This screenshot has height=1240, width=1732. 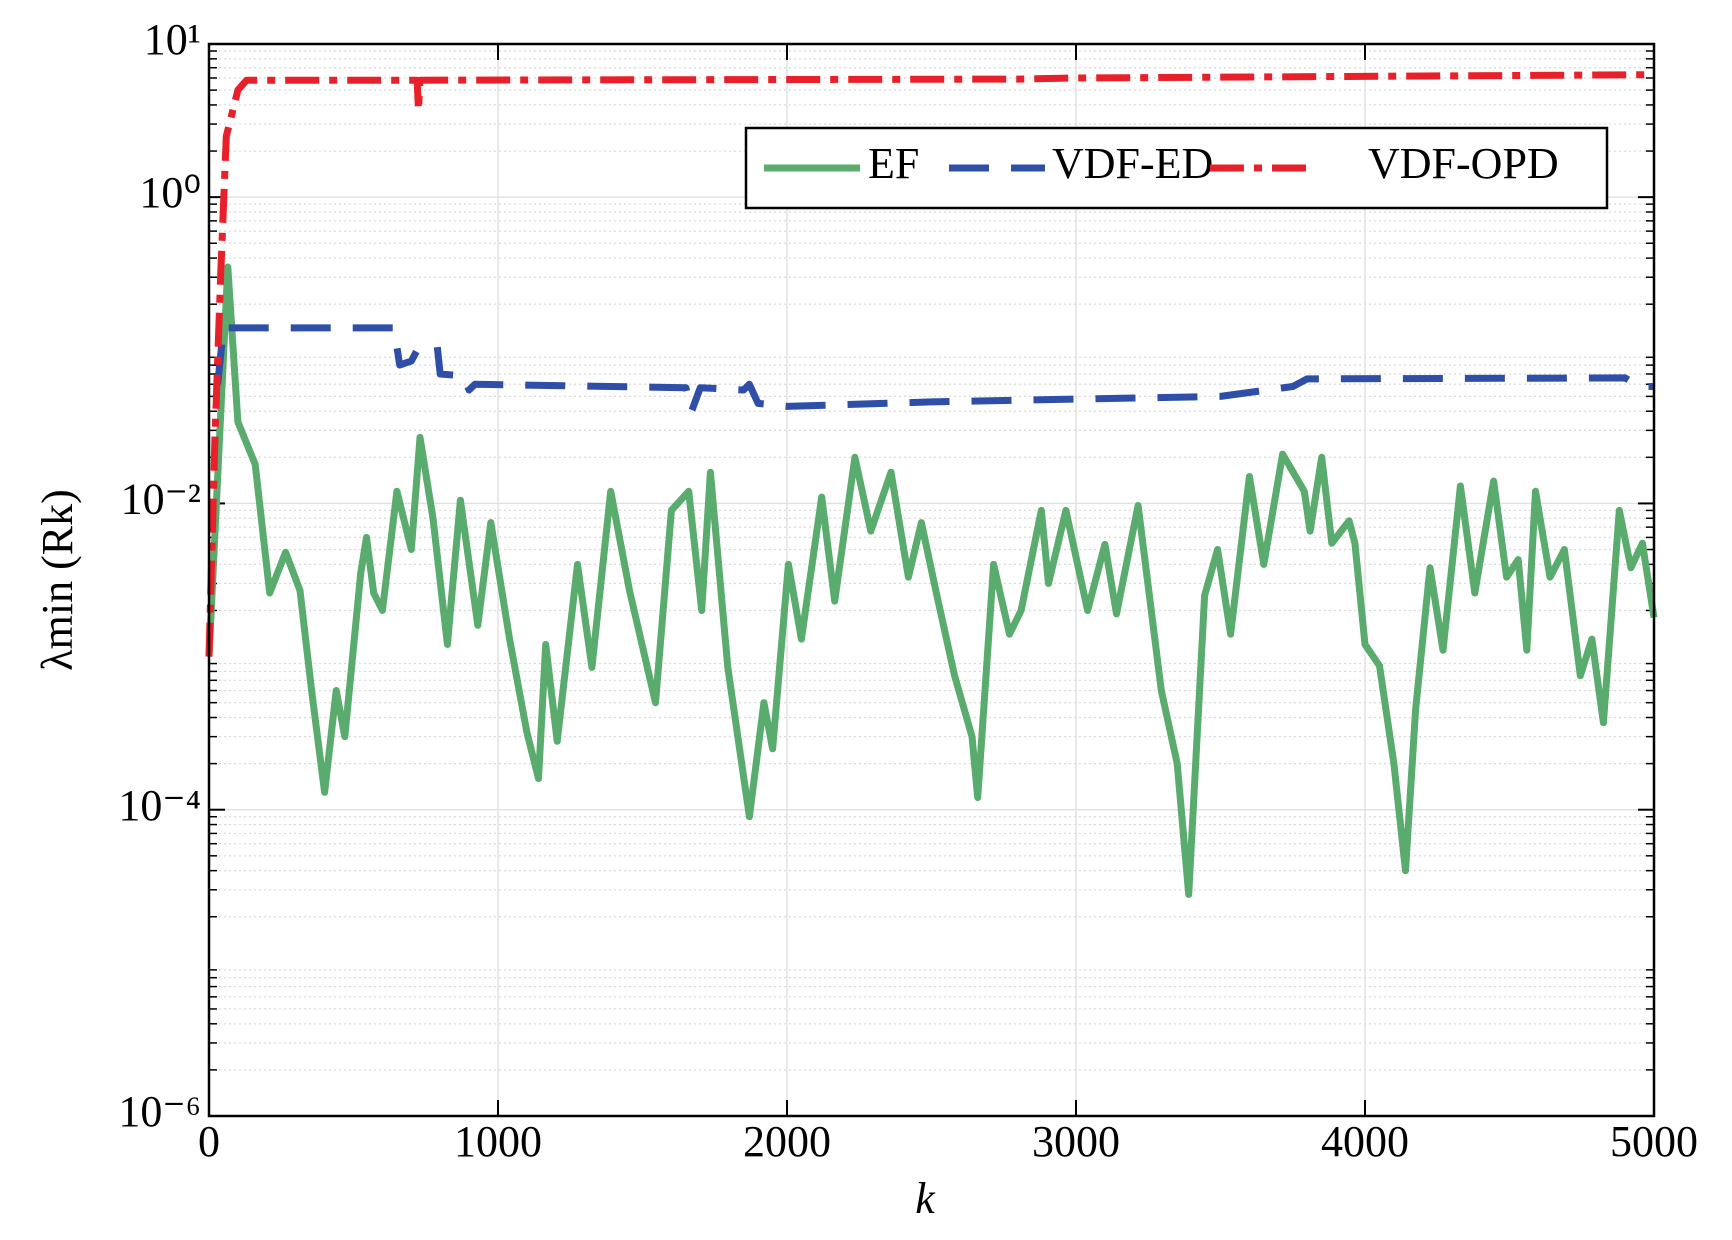 What do you see at coordinates (934, 369) in the screenshot?
I see `series-line` at bounding box center [934, 369].